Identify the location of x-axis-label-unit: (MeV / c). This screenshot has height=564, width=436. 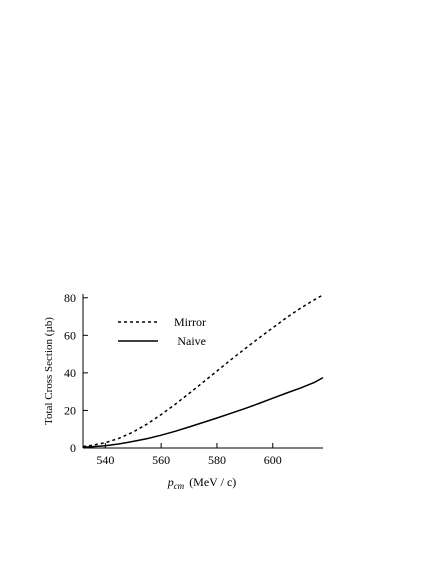
(212, 482).